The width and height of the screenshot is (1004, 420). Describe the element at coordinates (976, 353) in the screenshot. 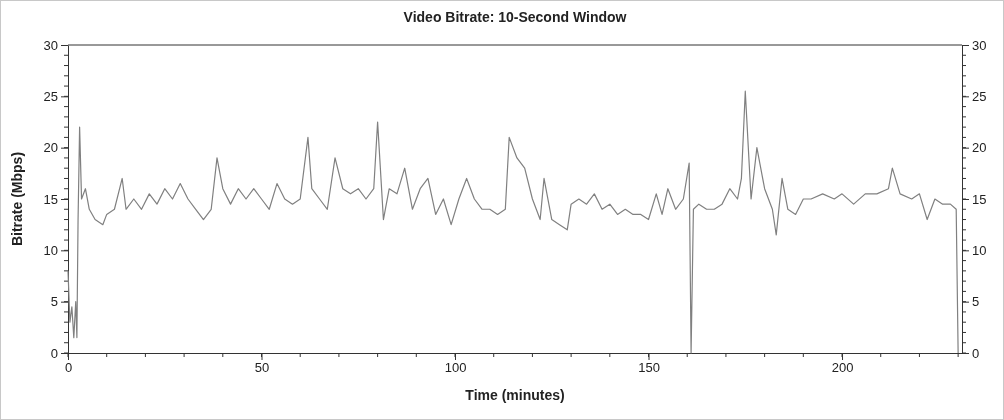

I see `y2-tick-label: 0` at that location.